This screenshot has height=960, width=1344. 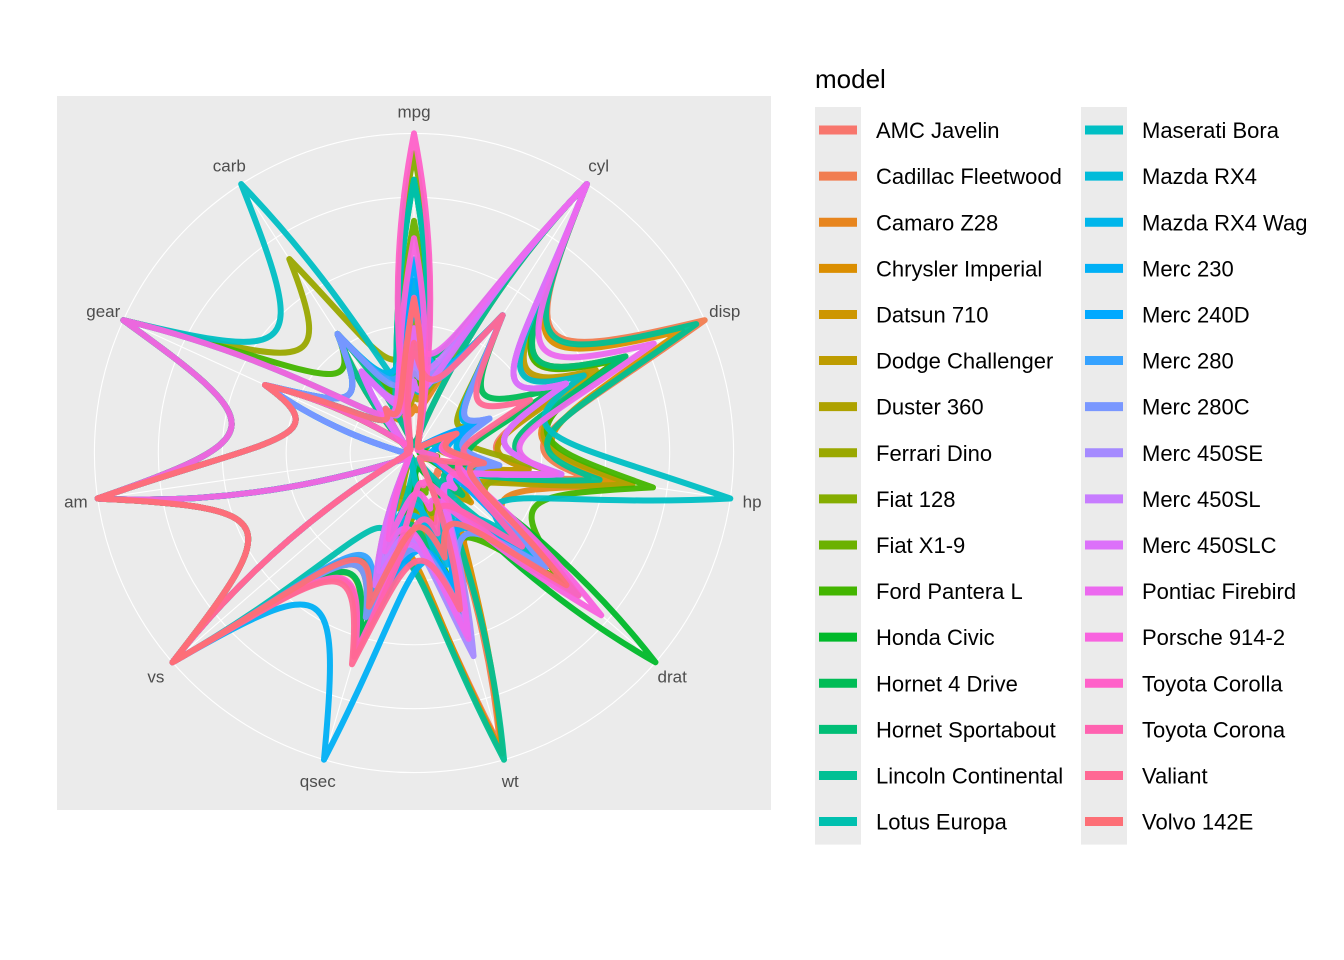 I want to click on legend-entry-label: Merc 450SE, so click(x=1202, y=453).